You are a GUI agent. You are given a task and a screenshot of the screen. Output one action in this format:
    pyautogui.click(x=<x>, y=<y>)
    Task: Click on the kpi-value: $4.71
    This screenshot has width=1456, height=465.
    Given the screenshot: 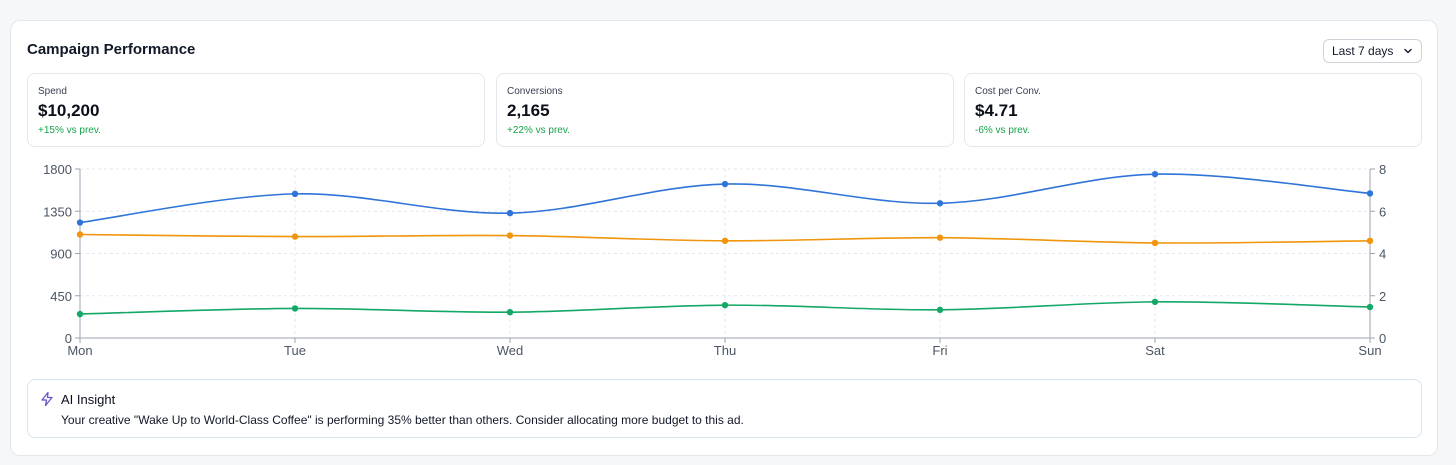 What is the action you would take?
    pyautogui.click(x=996, y=110)
    